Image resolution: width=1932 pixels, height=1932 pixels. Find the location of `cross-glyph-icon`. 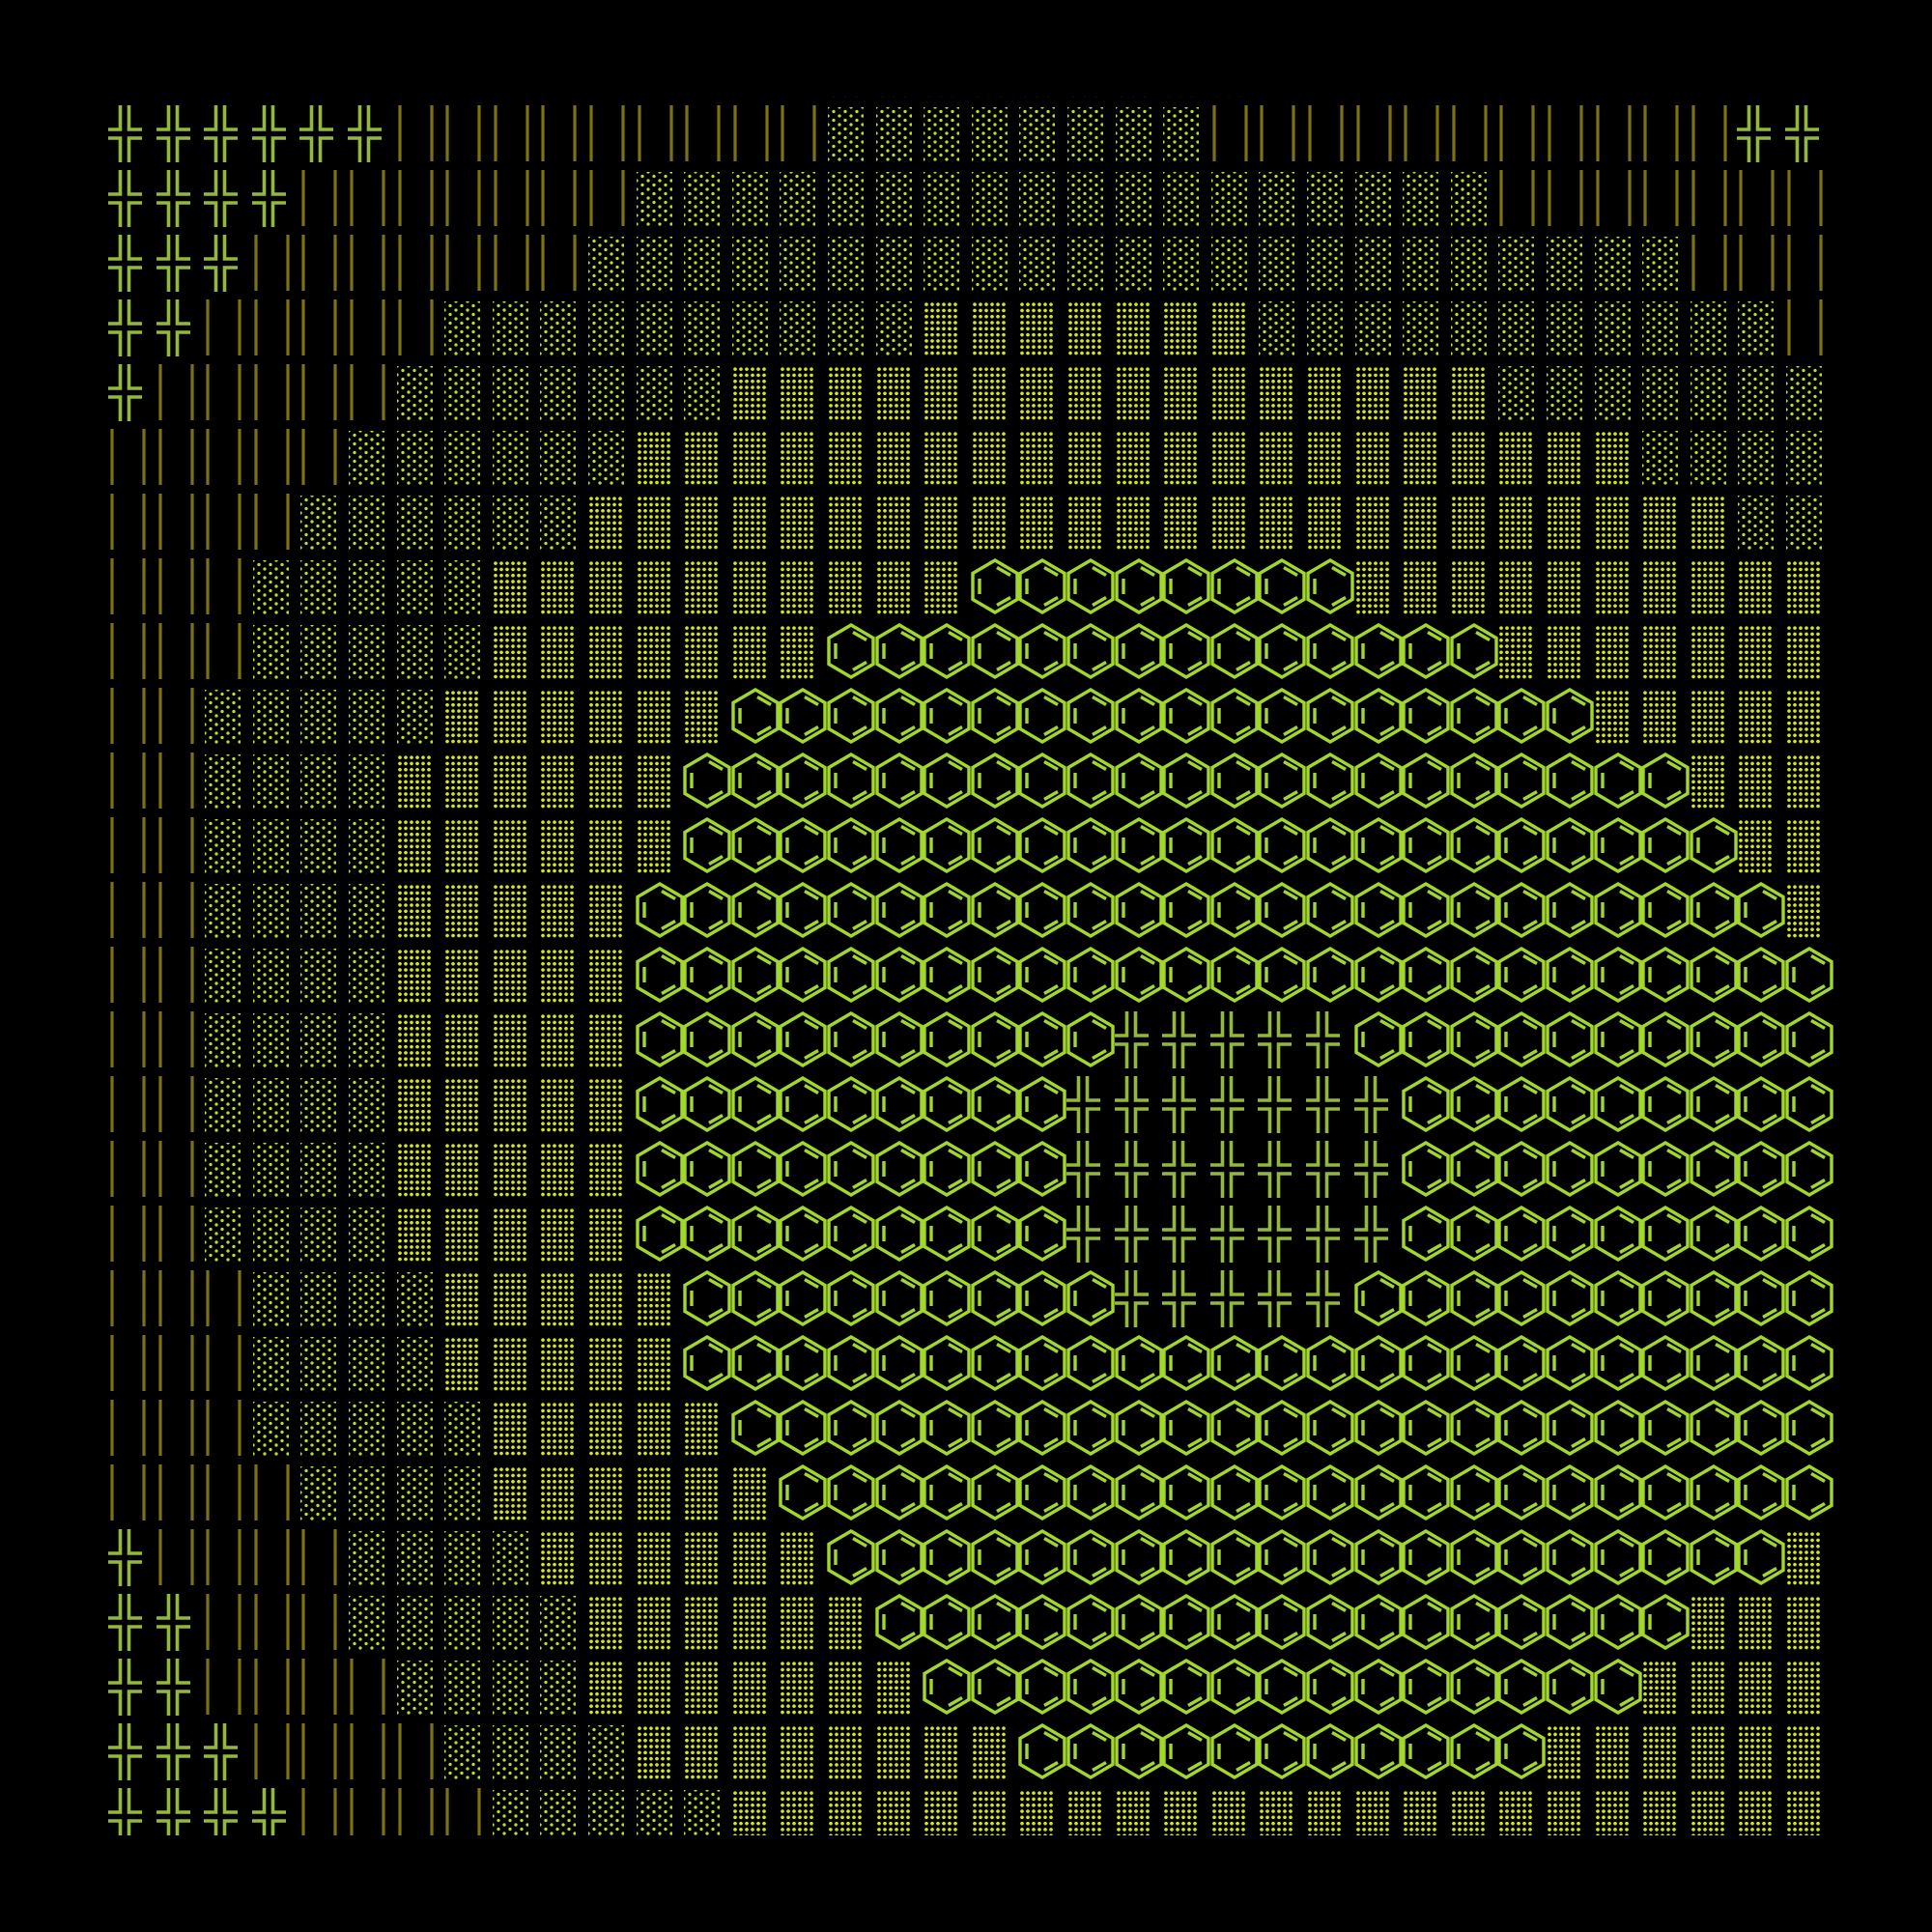

cross-glyph-icon is located at coordinates (1138, 1298).